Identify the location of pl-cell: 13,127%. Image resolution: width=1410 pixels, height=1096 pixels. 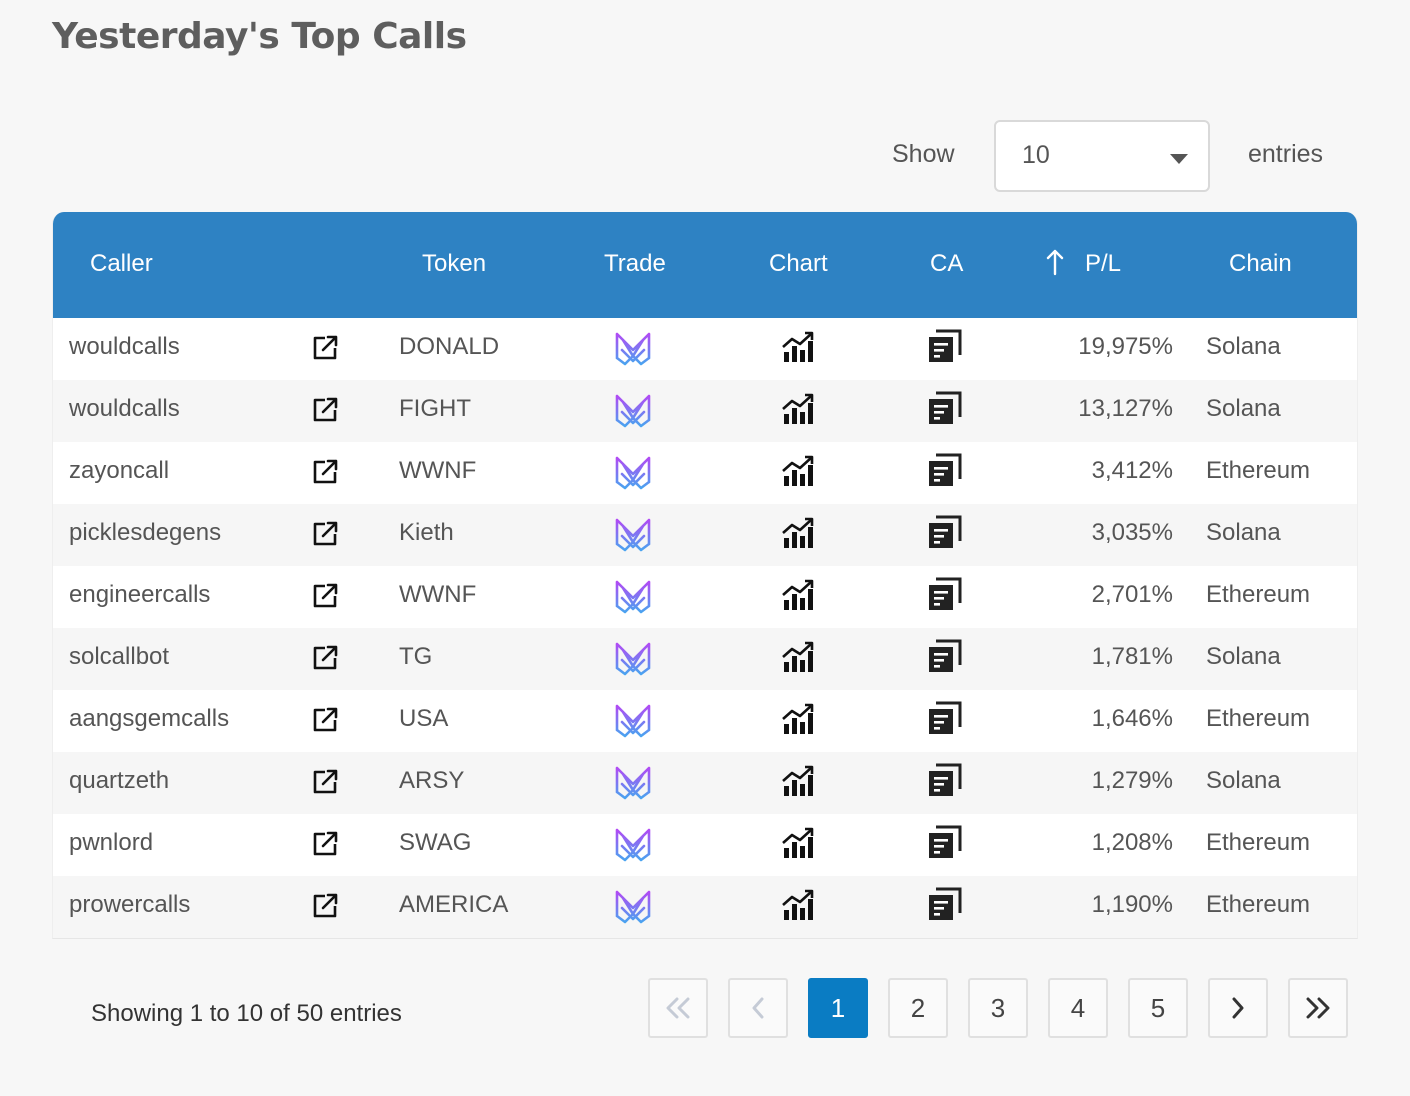
(1125, 408).